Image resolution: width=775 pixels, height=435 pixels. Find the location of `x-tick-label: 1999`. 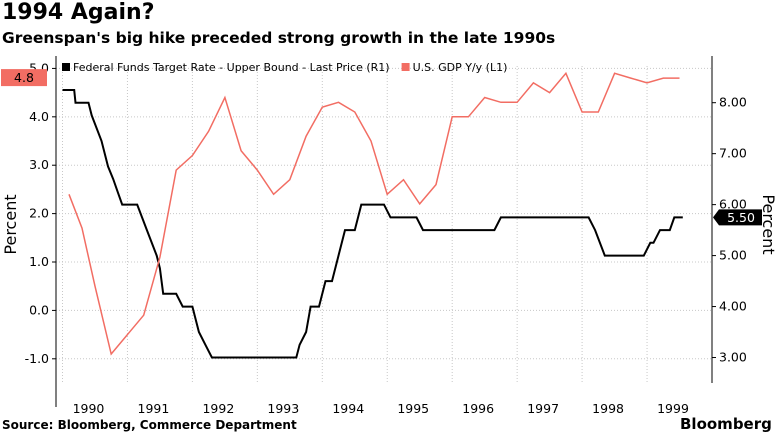

x-tick-label: 1999 is located at coordinates (673, 408).